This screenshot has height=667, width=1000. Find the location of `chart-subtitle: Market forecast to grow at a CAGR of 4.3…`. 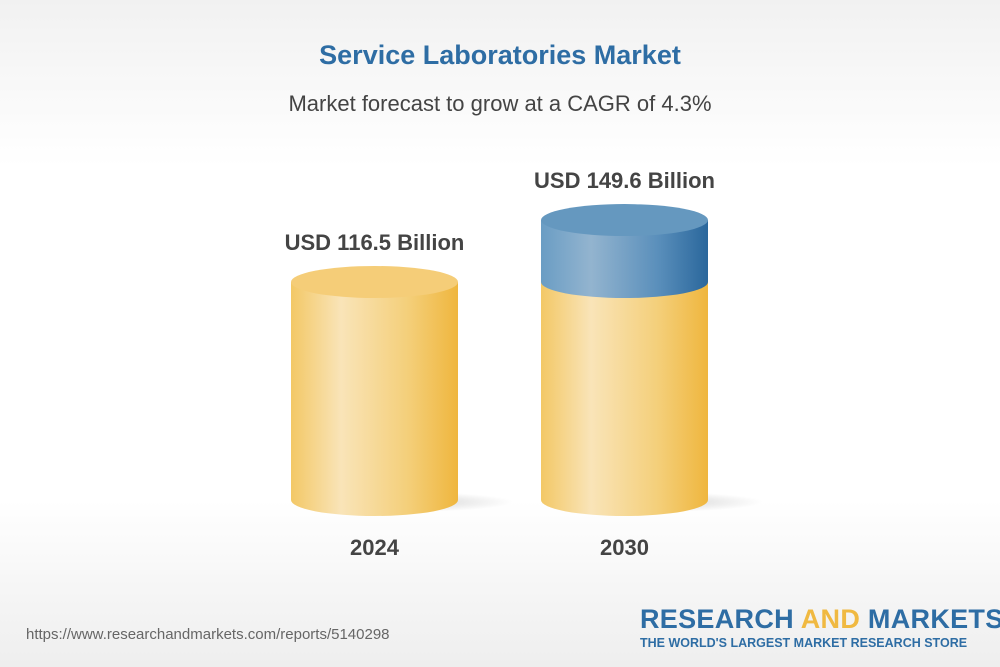

chart-subtitle: Market forecast to grow at a CAGR of 4.3… is located at coordinates (500, 103).